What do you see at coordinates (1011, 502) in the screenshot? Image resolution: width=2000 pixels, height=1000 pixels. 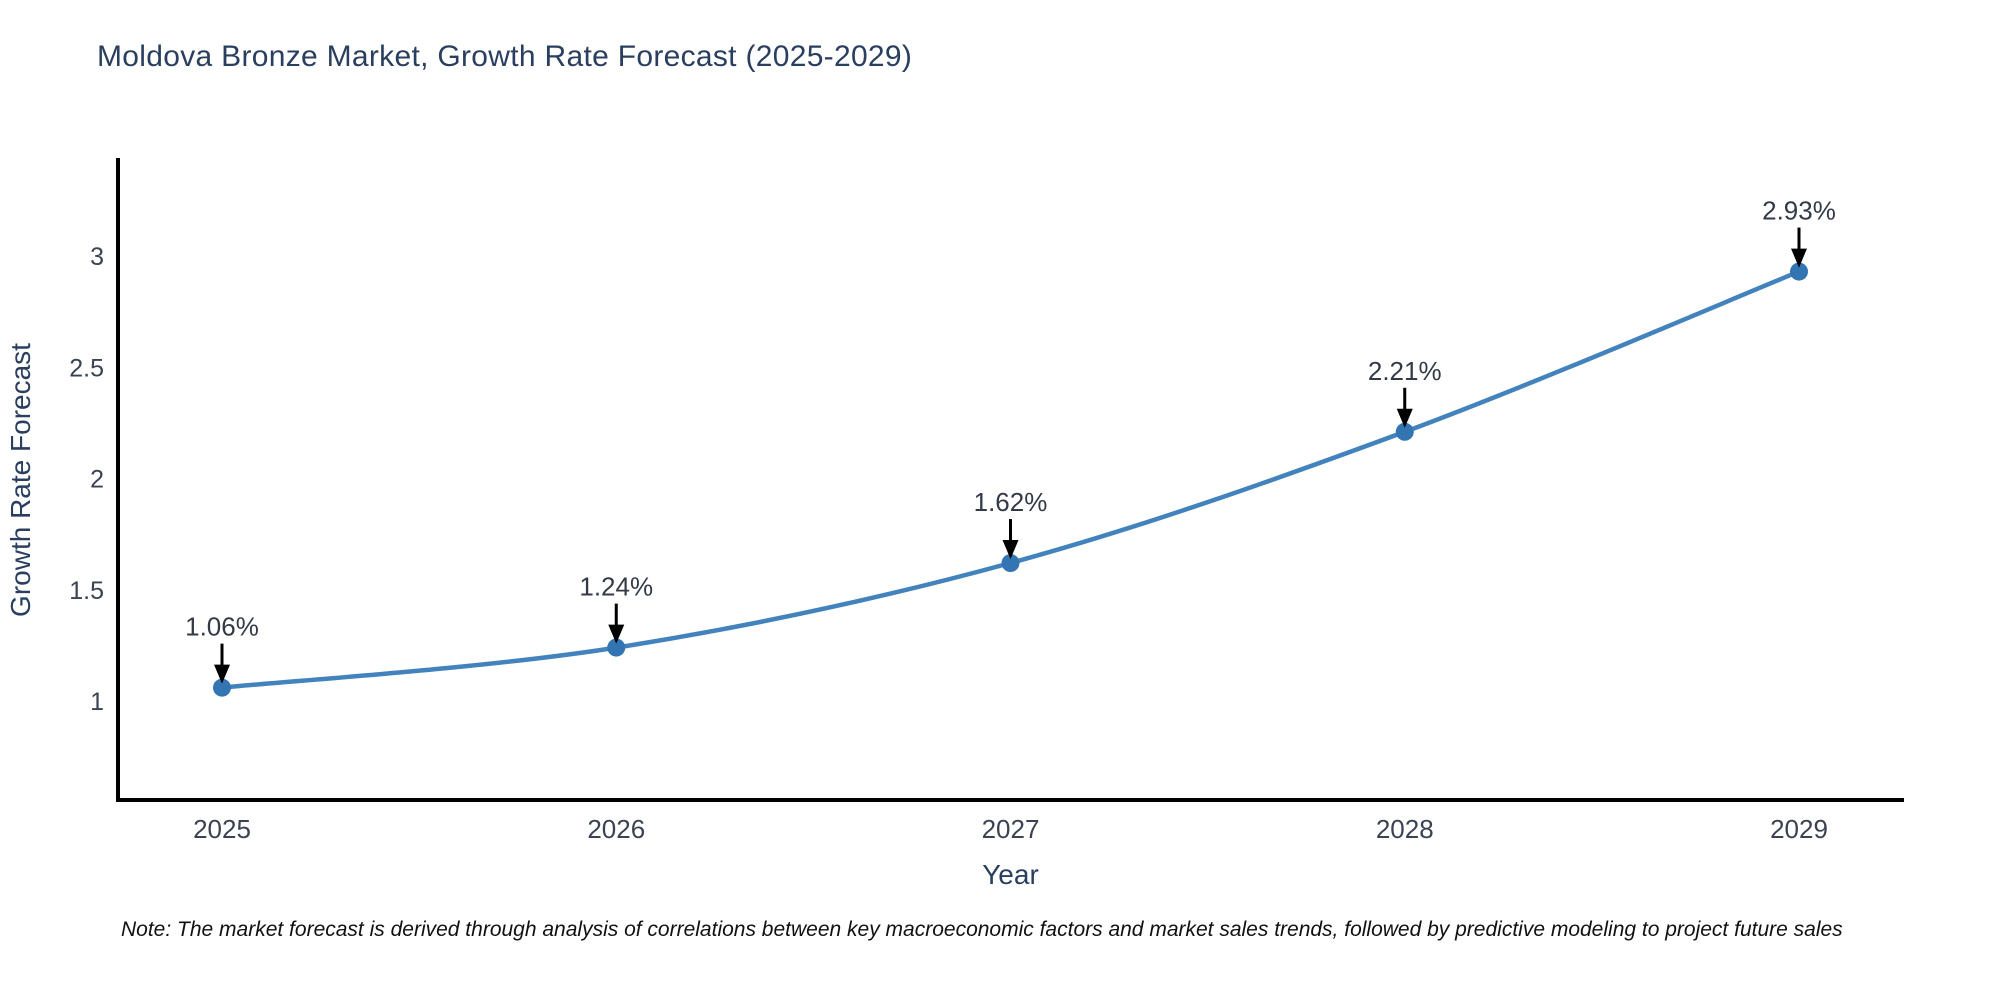 I see `point-value-label: 1.62%` at bounding box center [1011, 502].